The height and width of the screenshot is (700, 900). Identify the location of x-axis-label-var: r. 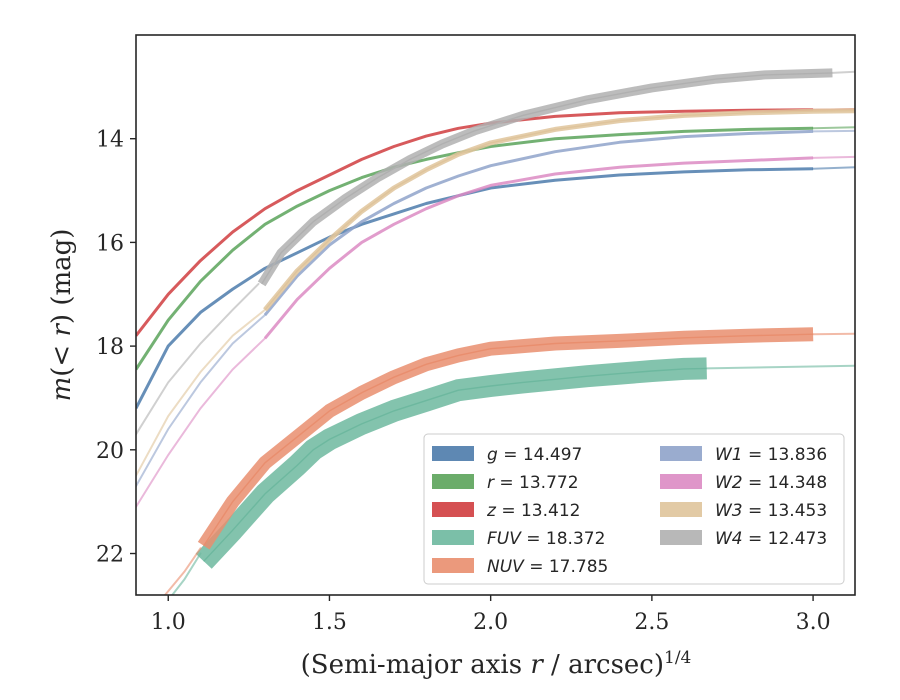
(537, 665).